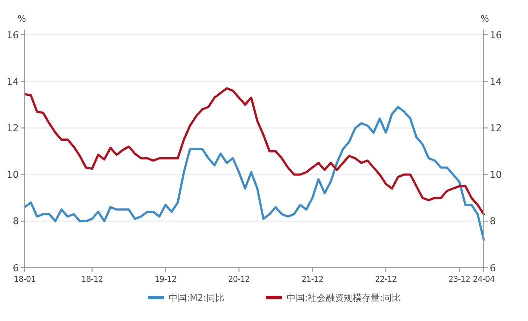 Image resolution: width=528 pixels, height=321 pixels. I want to click on y2-tick-label: 14, so click(496, 82).